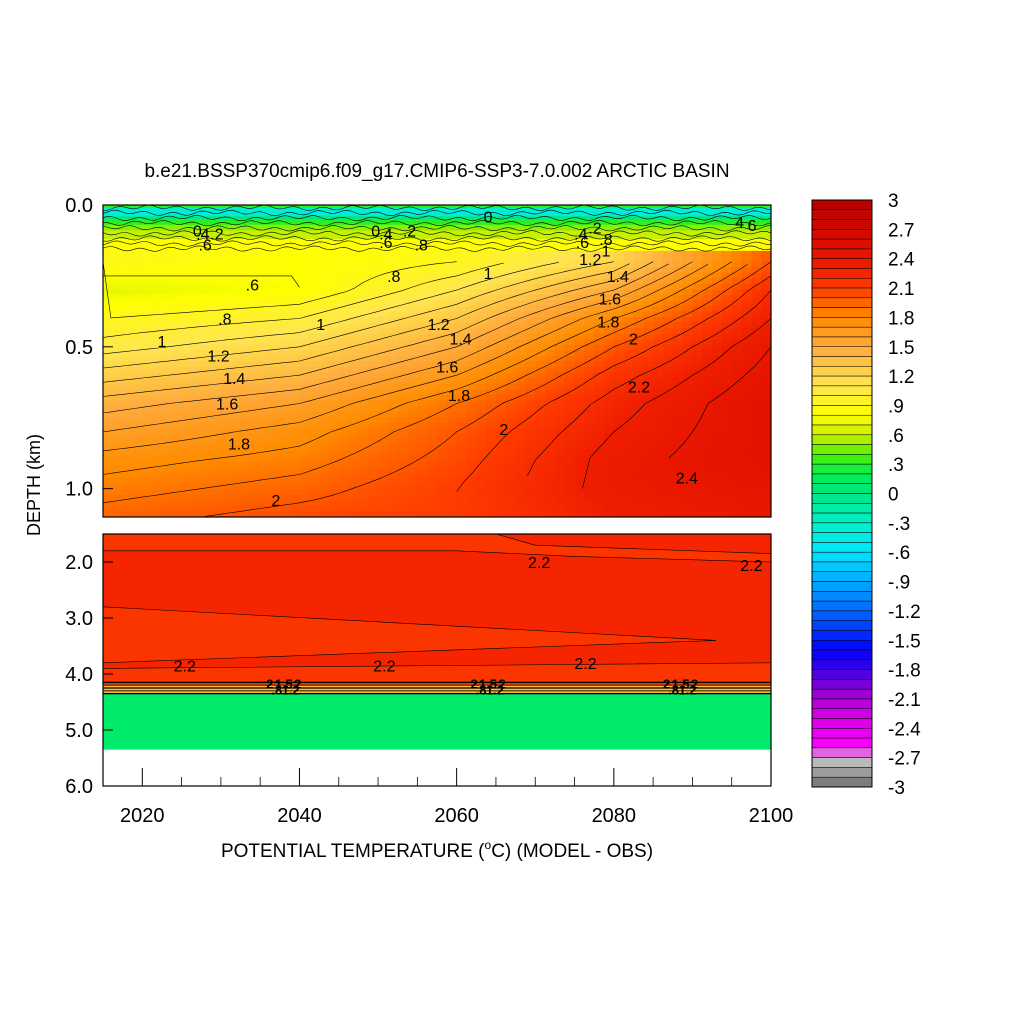  I want to click on surface-band, so click(437, 215).